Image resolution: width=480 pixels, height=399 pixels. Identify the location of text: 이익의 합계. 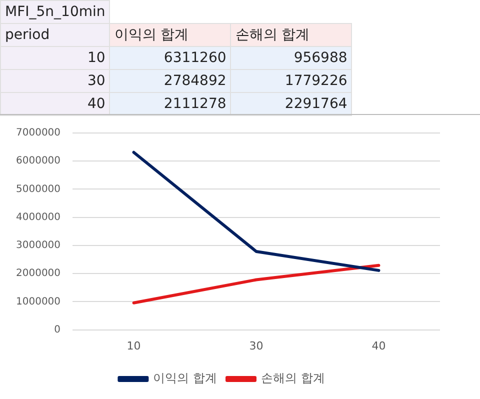
(151, 35).